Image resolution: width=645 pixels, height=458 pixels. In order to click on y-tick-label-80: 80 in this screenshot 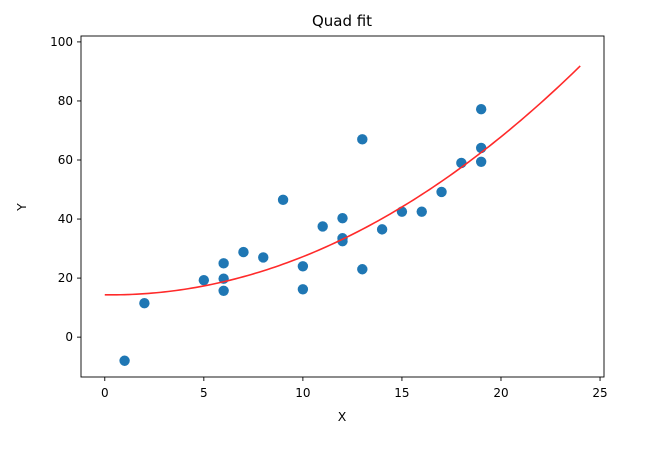, I will do `click(65, 101)`.